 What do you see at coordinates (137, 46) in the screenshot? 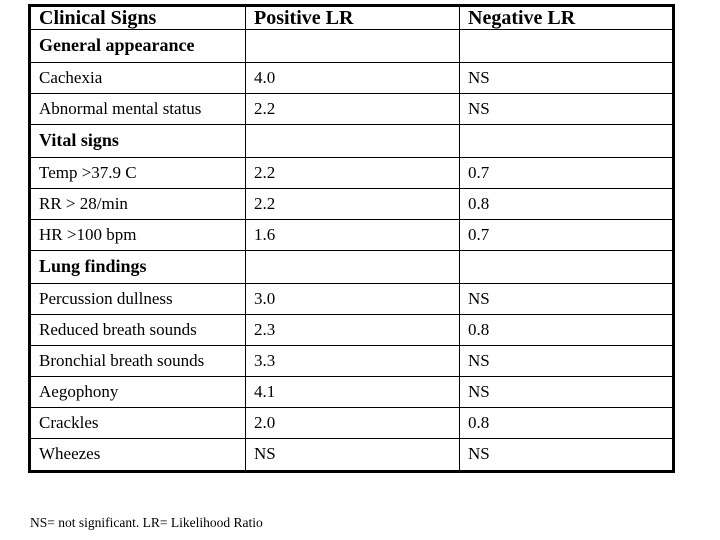
I see `section-label: General appearance` at bounding box center [137, 46].